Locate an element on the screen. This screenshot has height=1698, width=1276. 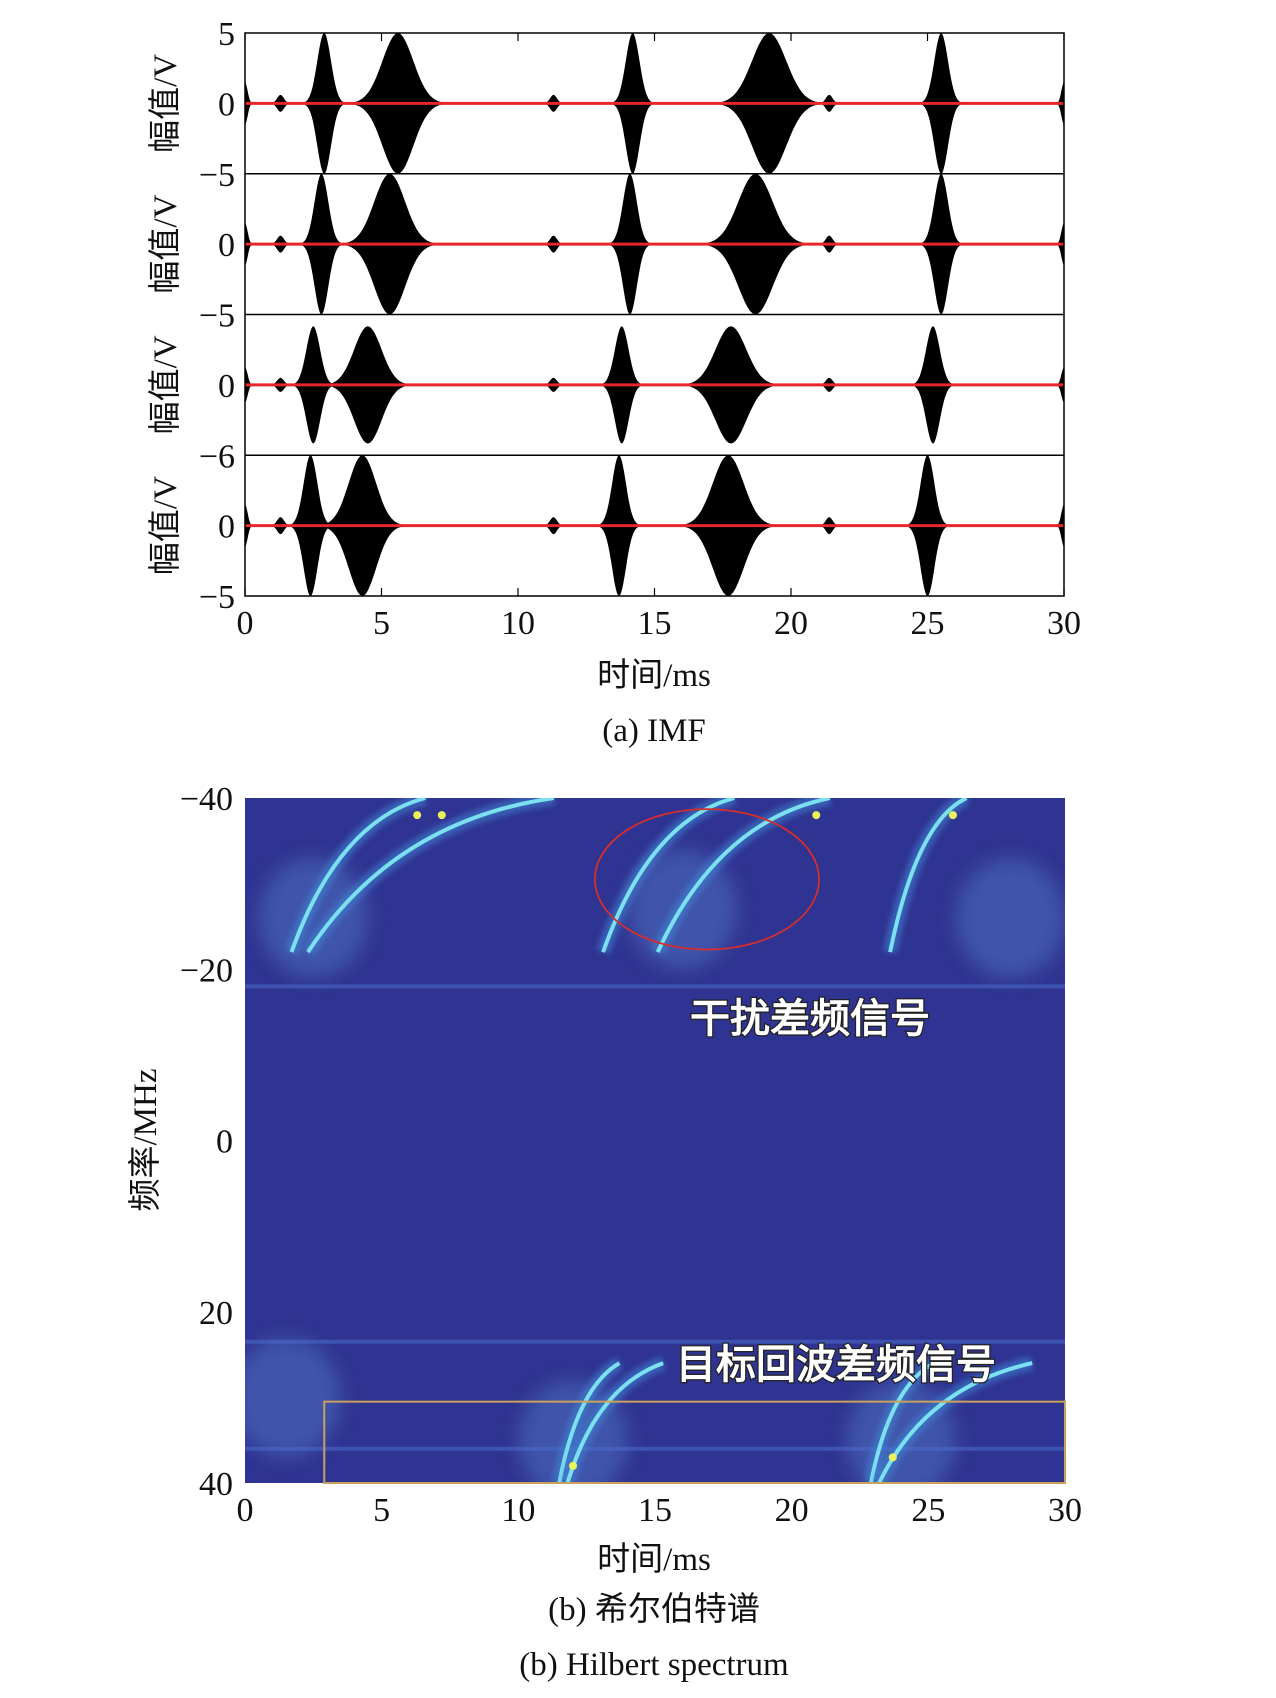
interference-ellipse is located at coordinates (706, 879).